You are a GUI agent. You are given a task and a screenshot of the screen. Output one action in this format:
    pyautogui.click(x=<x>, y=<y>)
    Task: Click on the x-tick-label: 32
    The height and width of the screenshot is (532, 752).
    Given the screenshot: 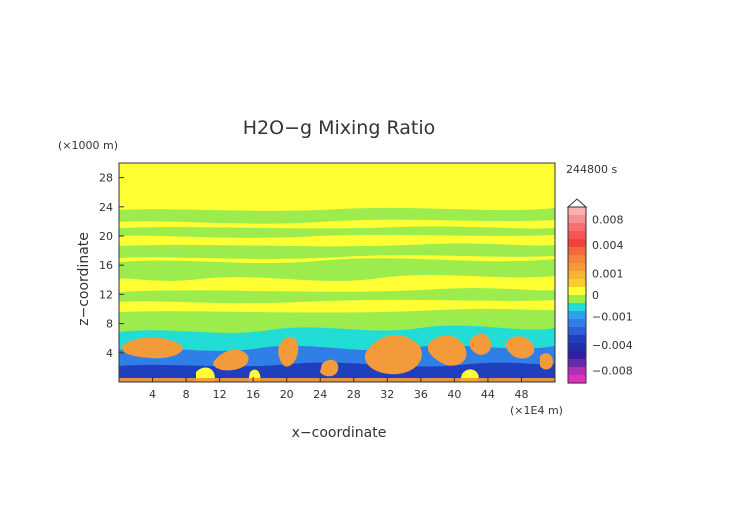 What is the action you would take?
    pyautogui.click(x=387, y=394)
    